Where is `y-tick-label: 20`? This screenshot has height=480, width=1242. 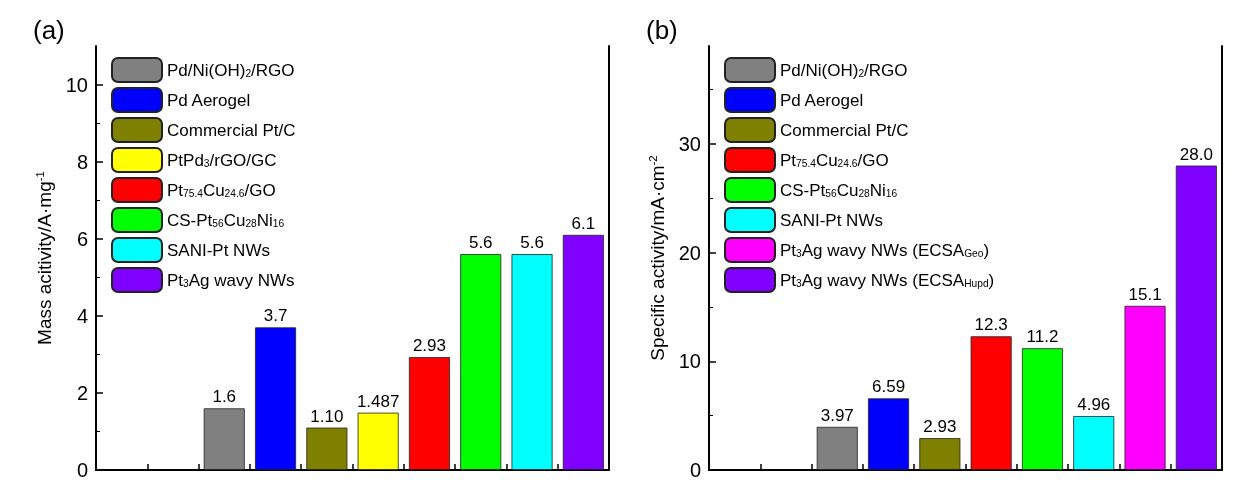
y-tick-label: 20 is located at coordinates (689, 252).